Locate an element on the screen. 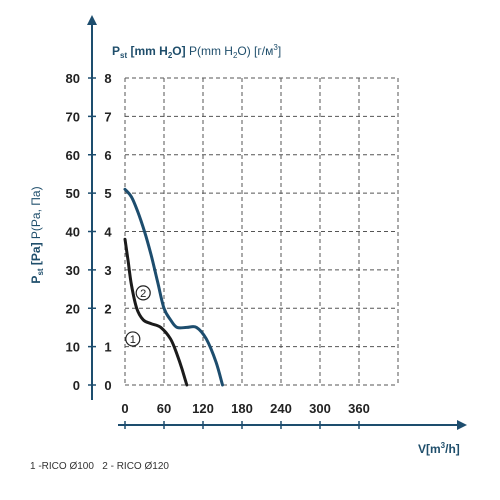 This screenshot has height=500, width=500. x-axis-label: V[m3/h] is located at coordinates (439, 448).